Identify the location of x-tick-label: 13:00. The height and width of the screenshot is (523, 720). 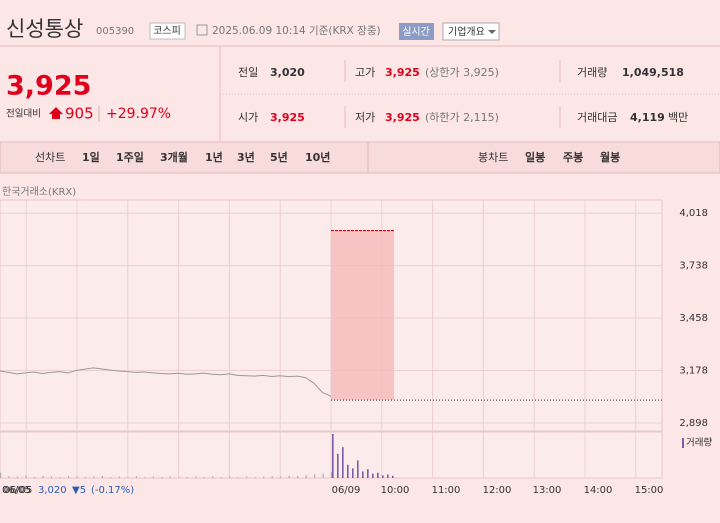
(547, 490).